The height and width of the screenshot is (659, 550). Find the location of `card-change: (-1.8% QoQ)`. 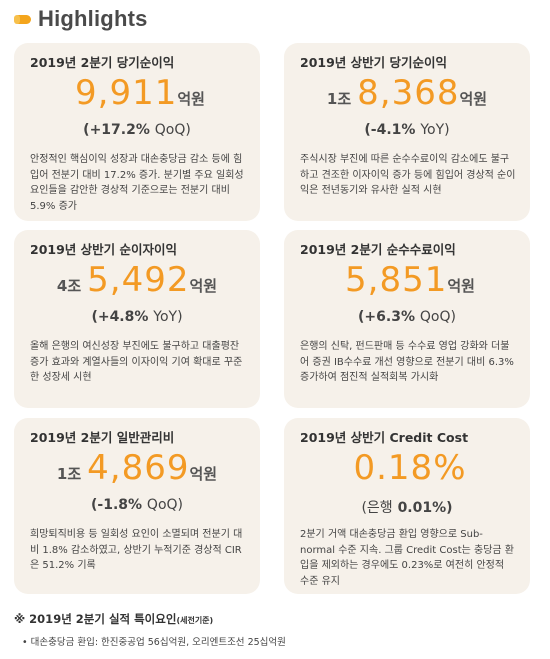

card-change: (-1.8% QoQ) is located at coordinates (137, 505).